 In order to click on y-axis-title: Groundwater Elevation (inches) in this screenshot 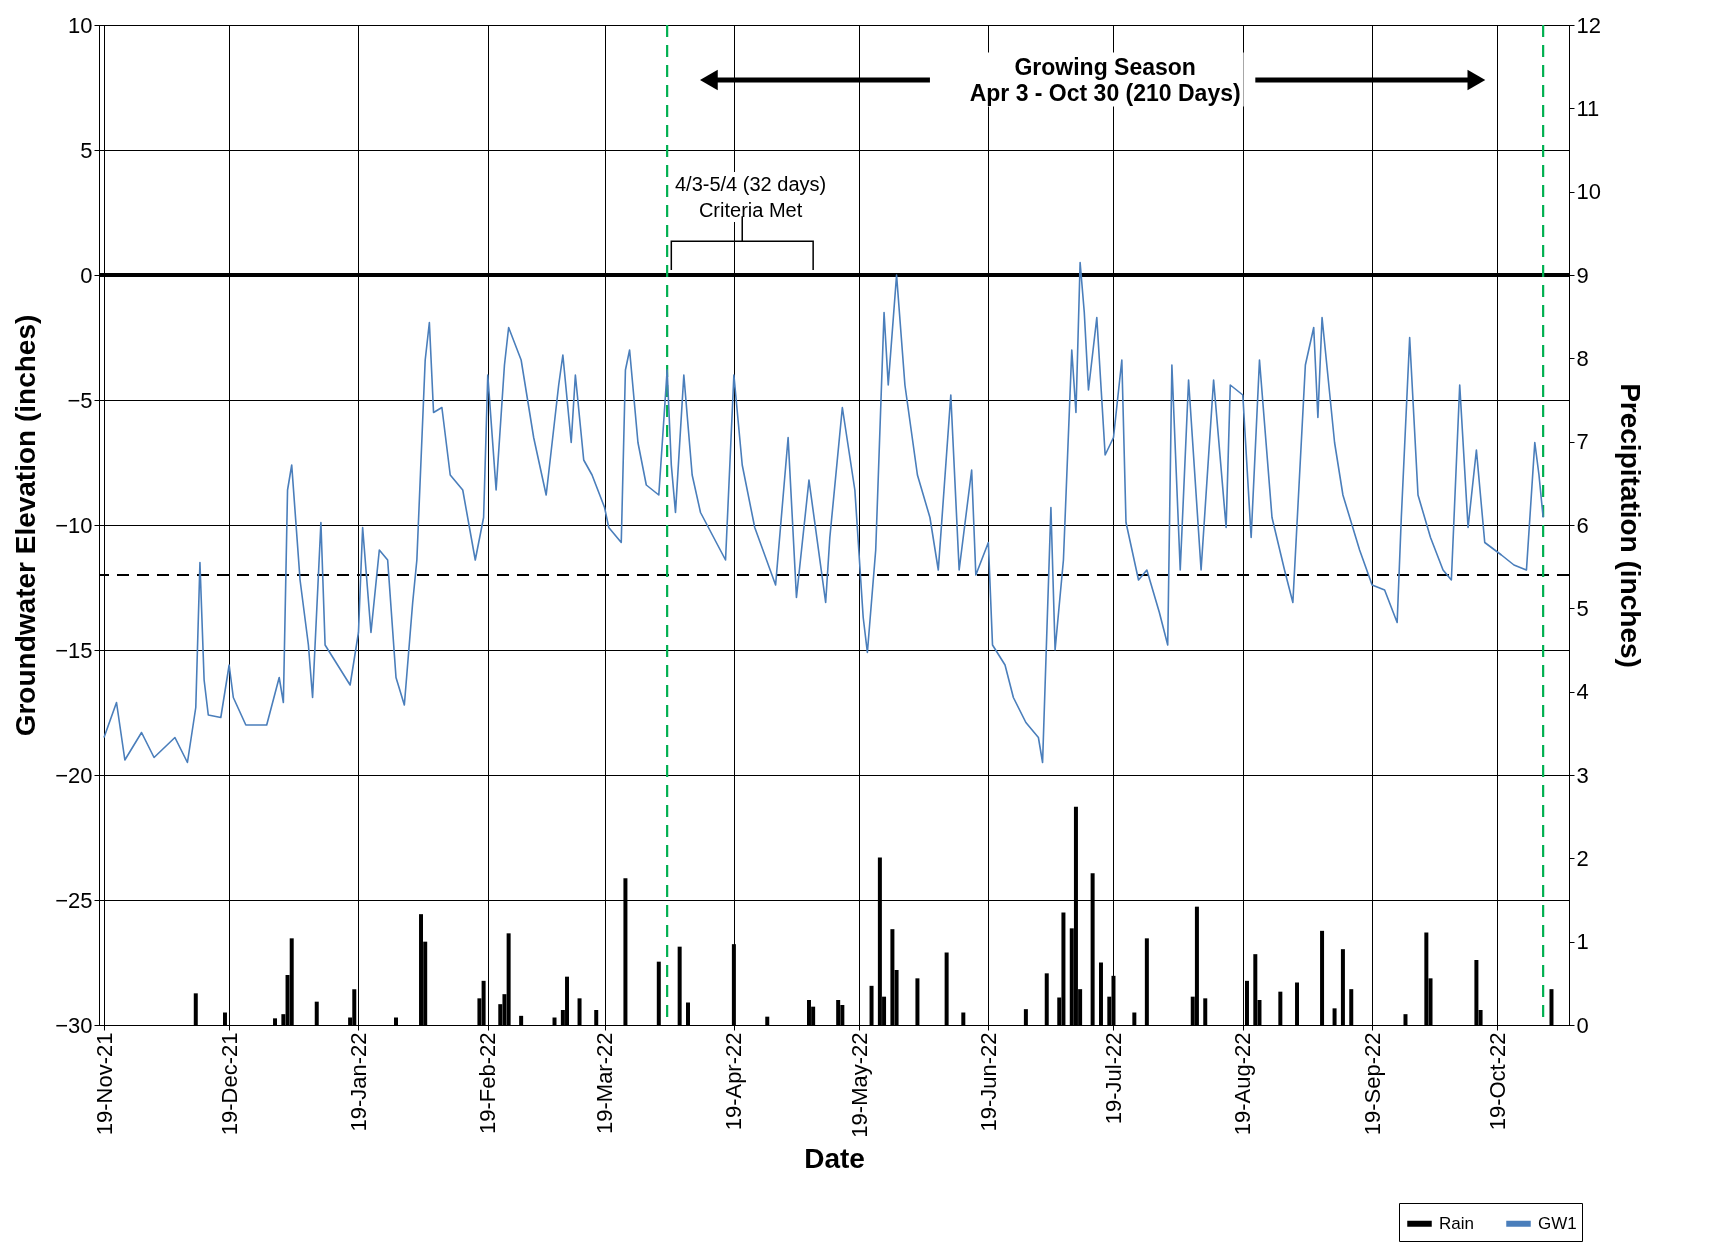, I will do `click(26, 525)`.